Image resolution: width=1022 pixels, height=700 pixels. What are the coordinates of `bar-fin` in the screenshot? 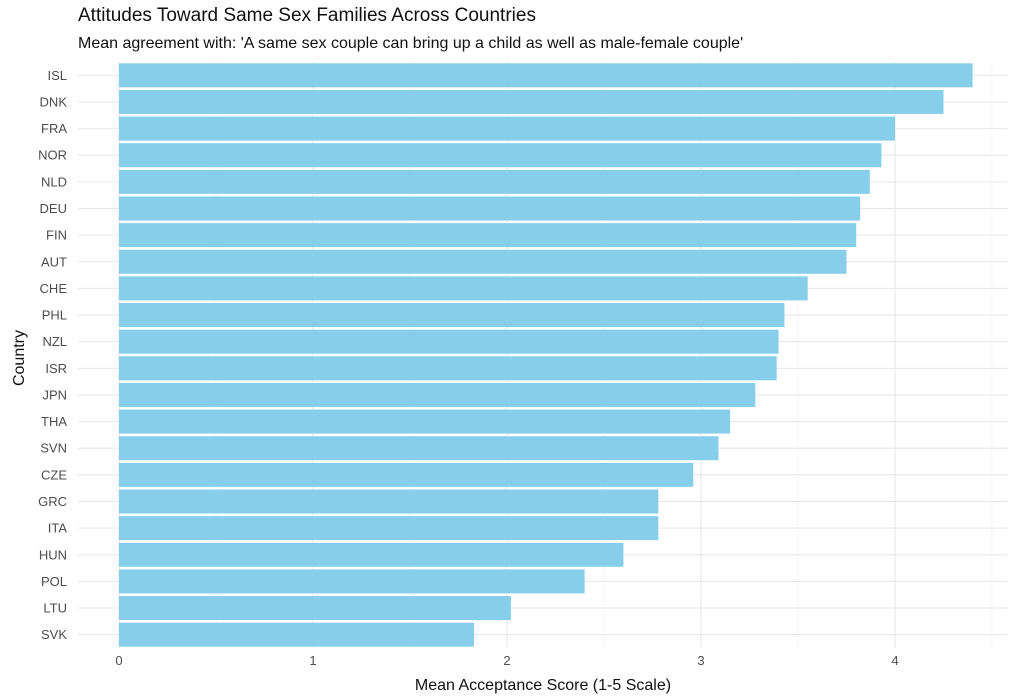 It's located at (488, 235).